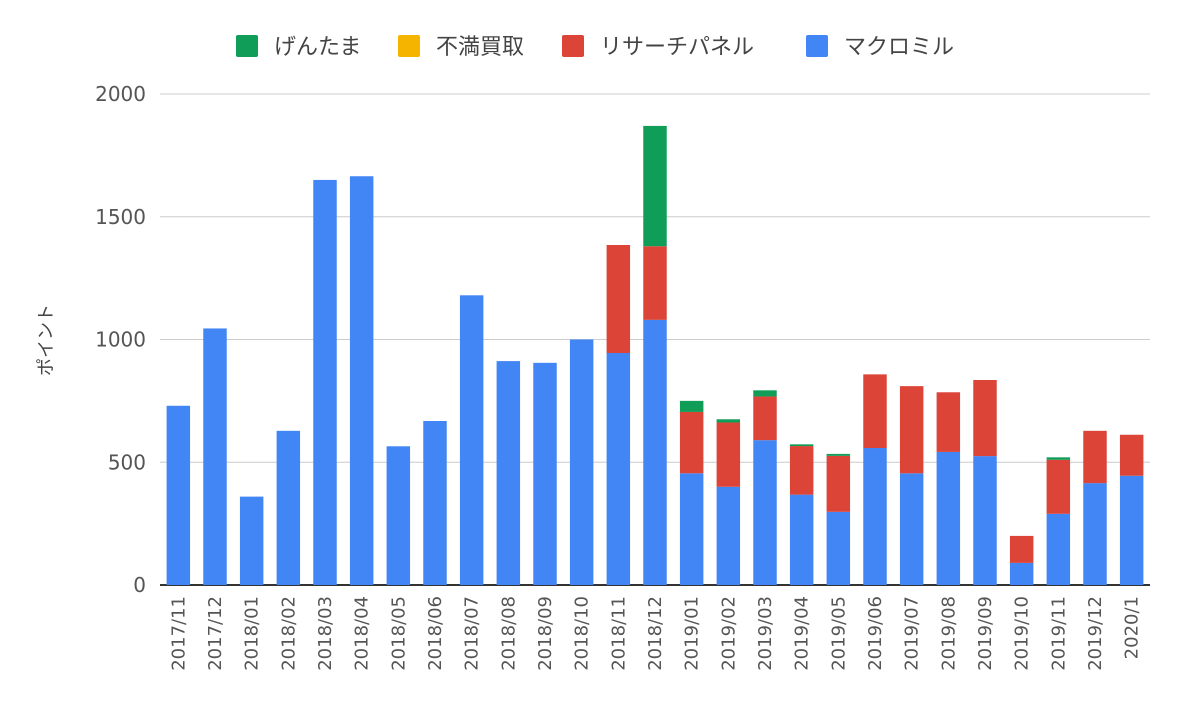  Describe the element at coordinates (480, 47) in the screenshot. I see `legend-label: 不満買取` at that location.